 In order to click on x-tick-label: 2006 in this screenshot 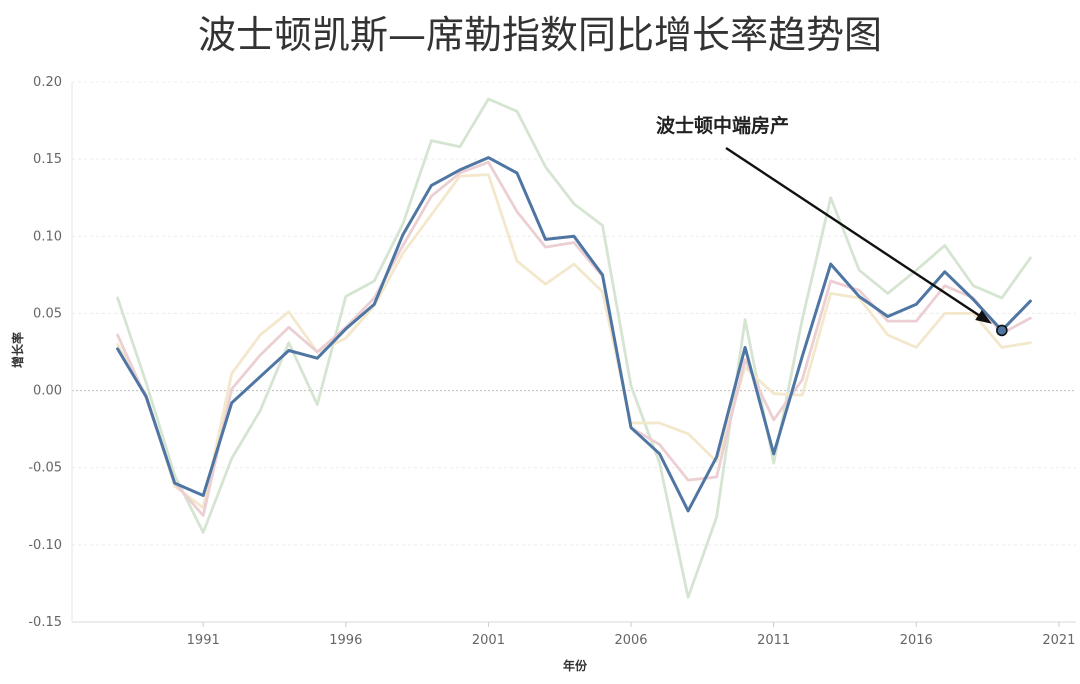, I will do `click(630, 640)`.